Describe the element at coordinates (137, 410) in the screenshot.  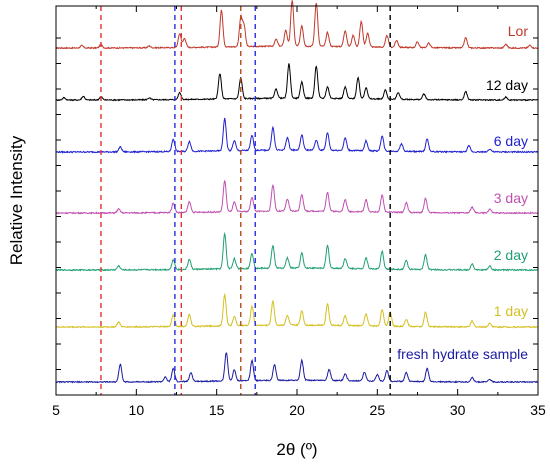
I see `x-tick-label-1: 10` at that location.